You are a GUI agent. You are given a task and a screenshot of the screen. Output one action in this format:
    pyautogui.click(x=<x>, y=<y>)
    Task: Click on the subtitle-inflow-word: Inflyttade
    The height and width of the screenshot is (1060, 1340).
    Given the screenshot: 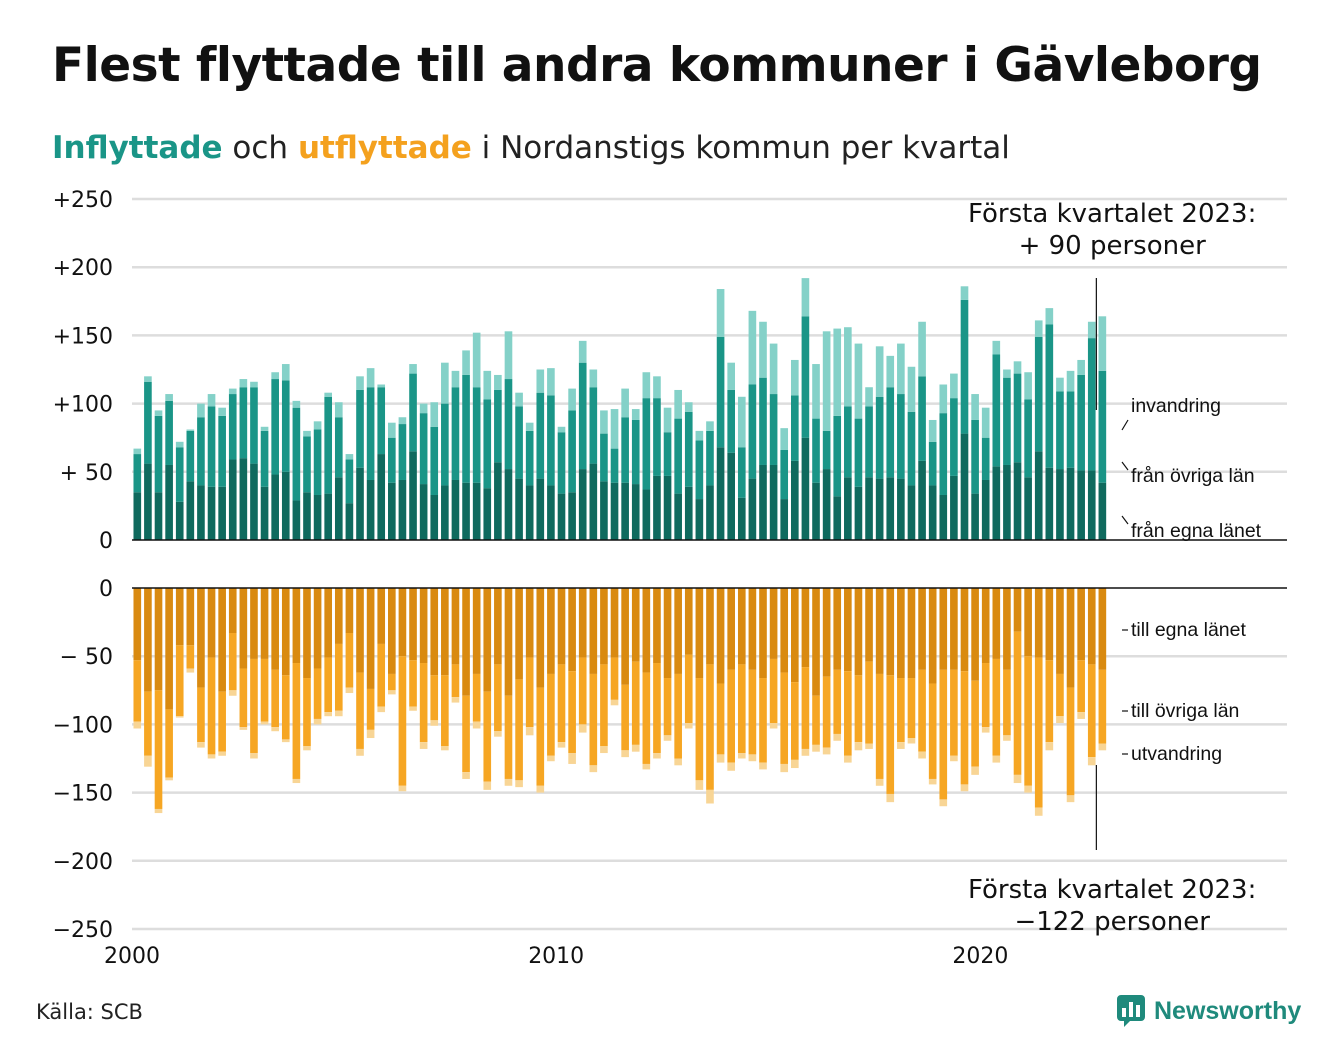 What is the action you would take?
    pyautogui.click(x=137, y=148)
    